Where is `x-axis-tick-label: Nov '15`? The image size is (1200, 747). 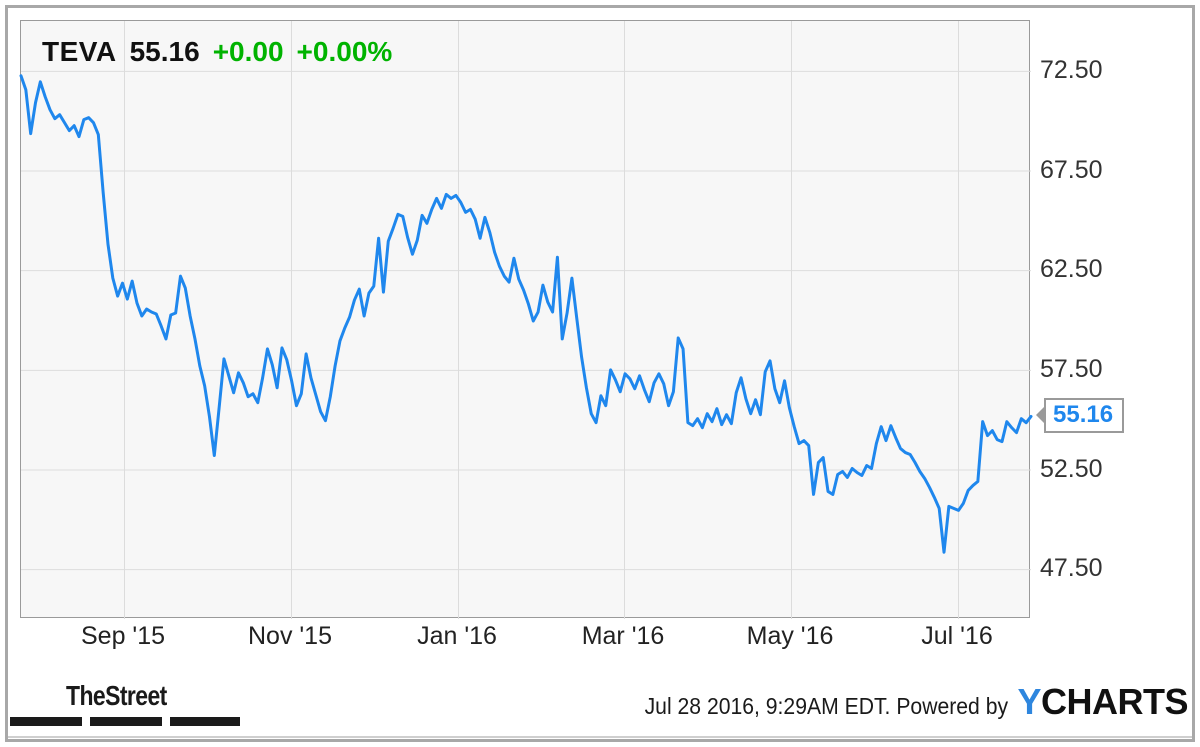 x-axis-tick-label: Nov '15 is located at coordinates (290, 636).